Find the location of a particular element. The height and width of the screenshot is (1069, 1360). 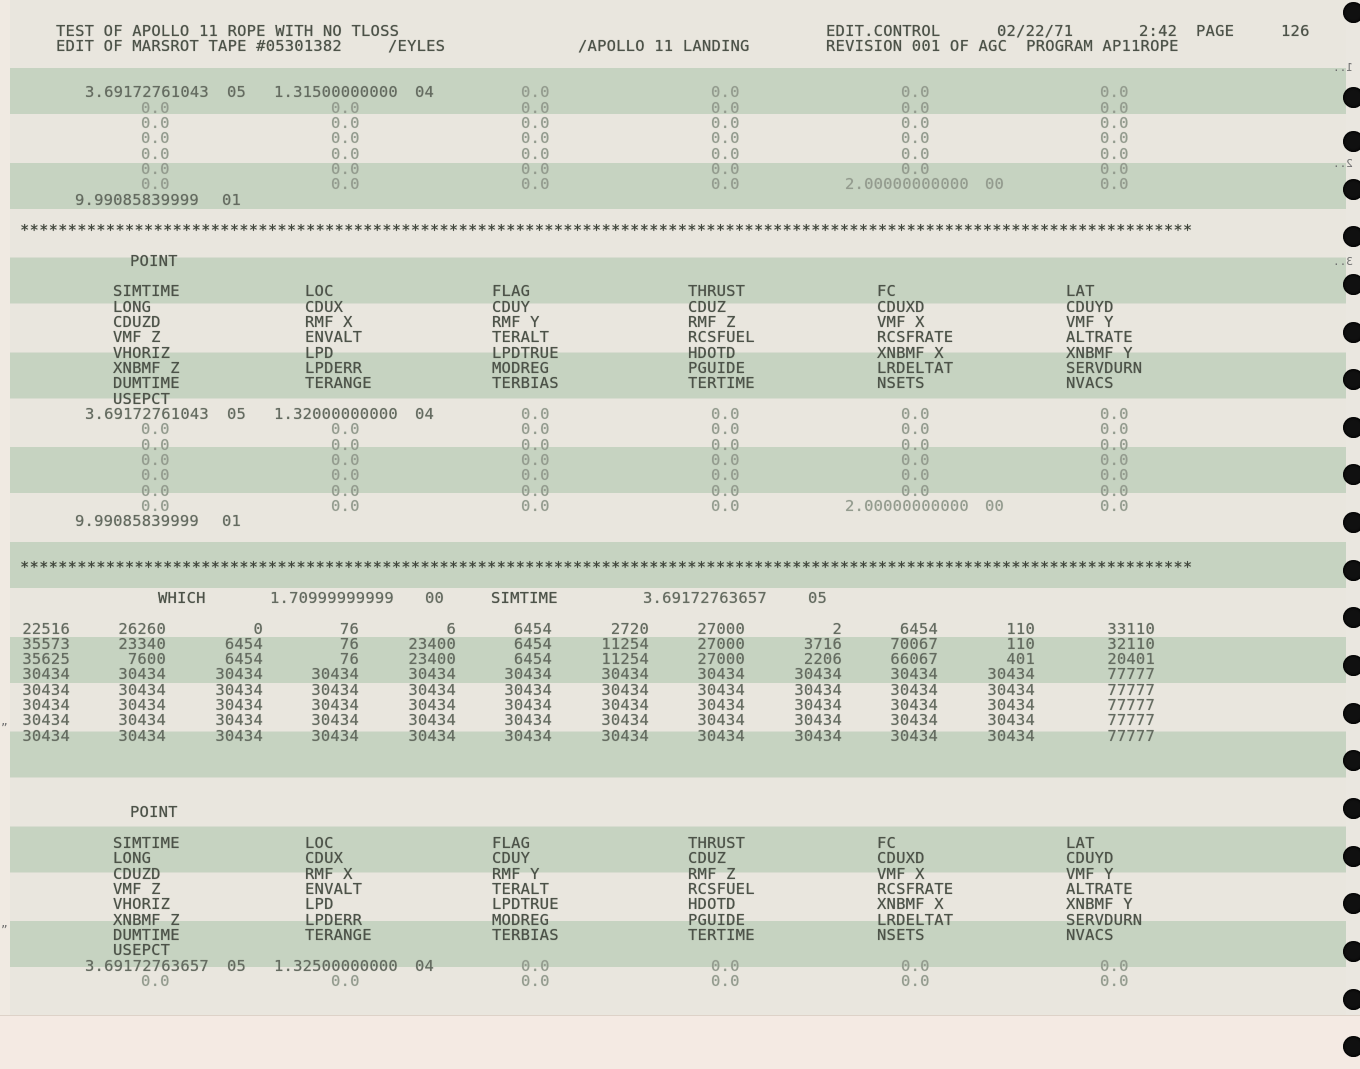

printout-cell: VMF X is located at coordinates (901, 873).